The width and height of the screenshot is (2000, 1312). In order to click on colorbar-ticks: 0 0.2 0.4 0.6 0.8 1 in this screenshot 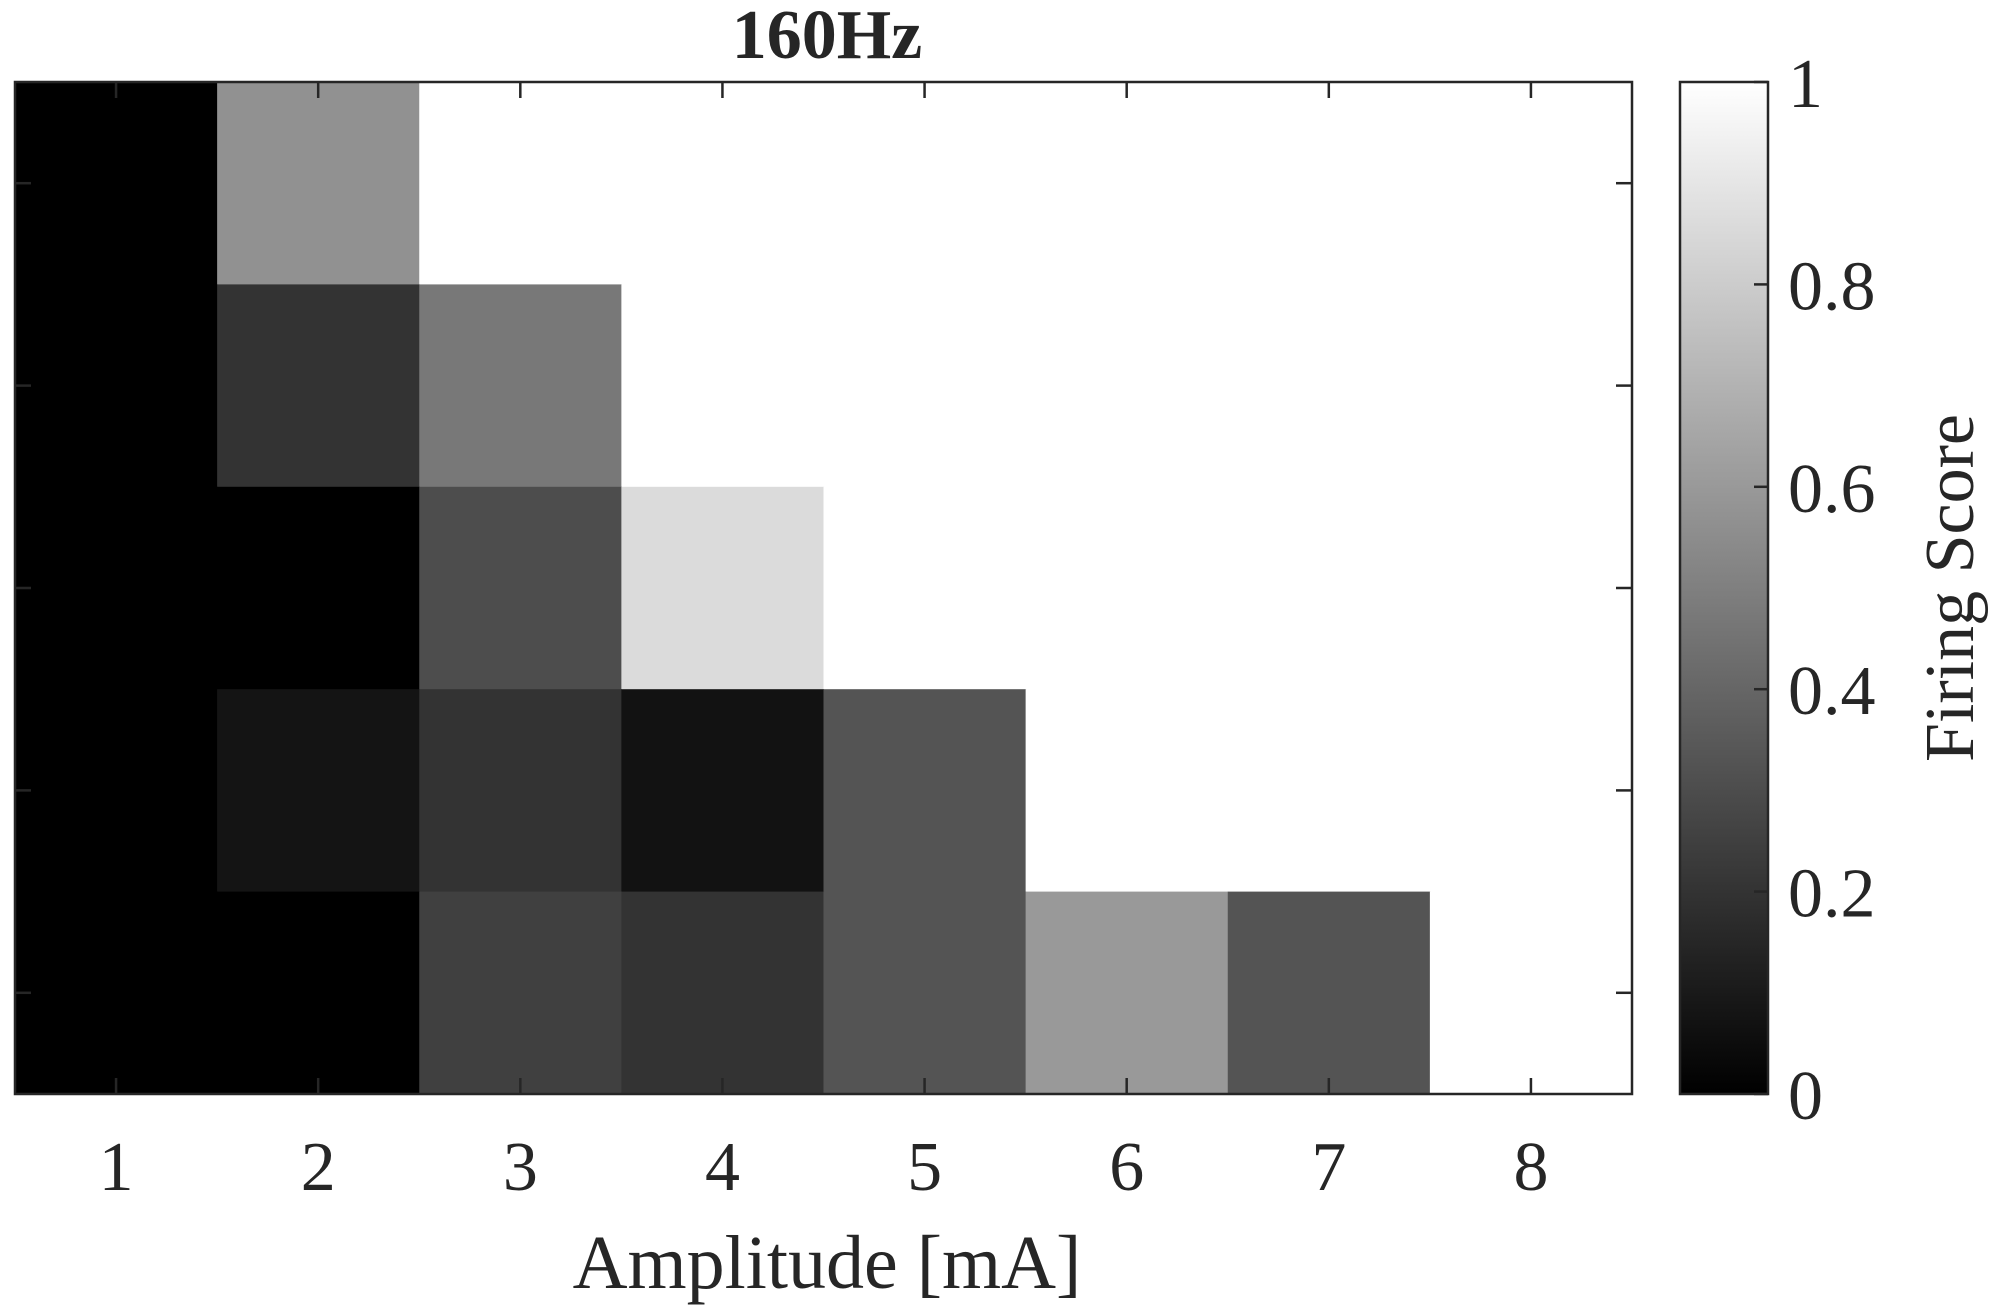, I will do `click(1815, 590)`.